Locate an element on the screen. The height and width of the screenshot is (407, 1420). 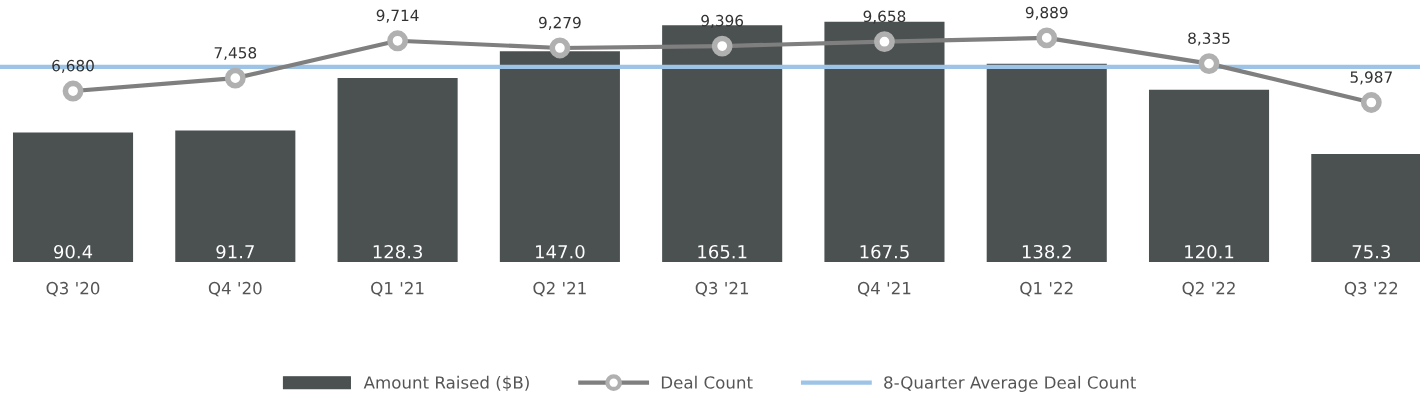
data-label: 5,987 is located at coordinates (1371, 78).